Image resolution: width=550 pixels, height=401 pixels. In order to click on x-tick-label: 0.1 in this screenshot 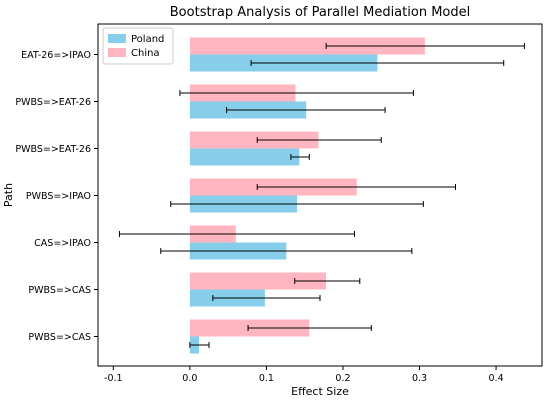, I will do `click(266, 378)`.